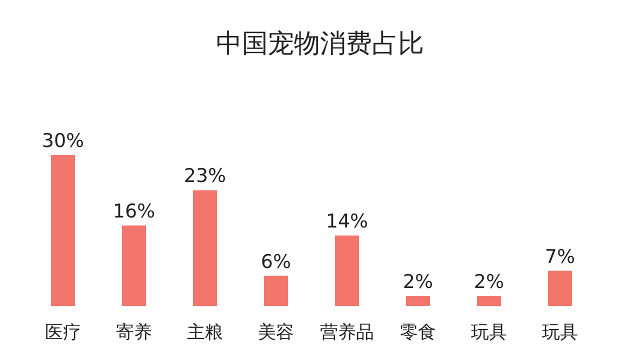 The width and height of the screenshot is (640, 361). Describe the element at coordinates (205, 332) in the screenshot. I see `x-tick-label: 主粮` at that location.